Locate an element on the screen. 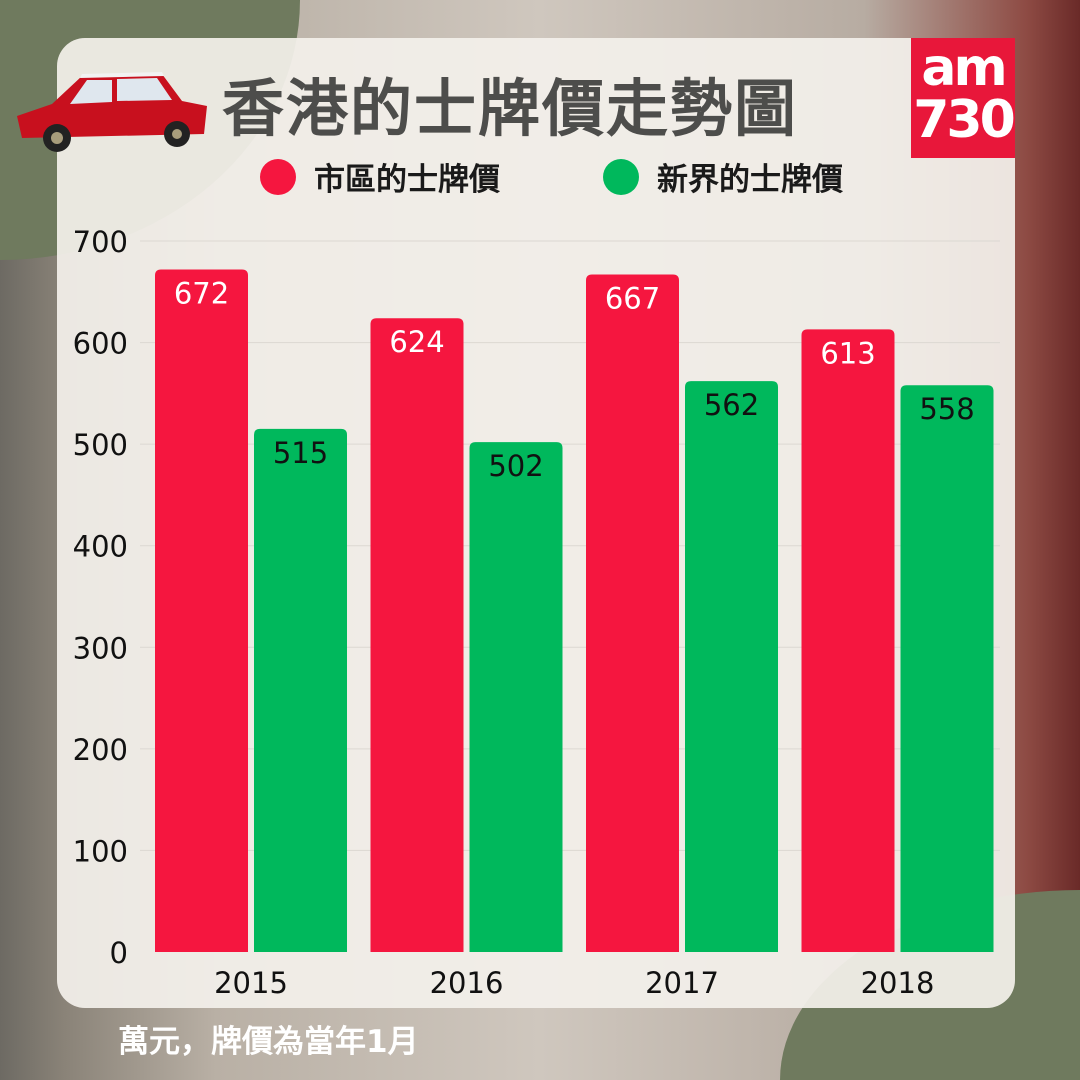  chart-title: 香港的士牌價走勢圖 is located at coordinates (510, 108).